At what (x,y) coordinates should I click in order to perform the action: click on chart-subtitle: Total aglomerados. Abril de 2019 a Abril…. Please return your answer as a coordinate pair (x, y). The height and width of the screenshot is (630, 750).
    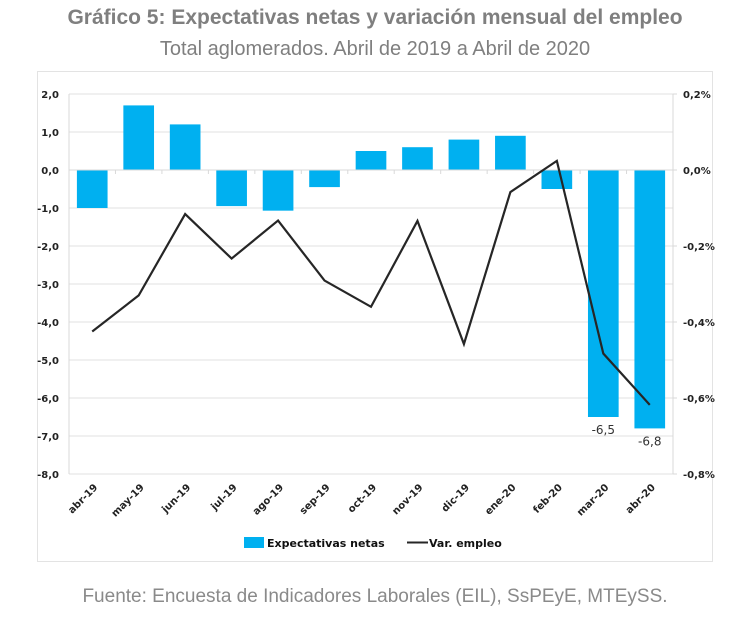
    Looking at the image, I should click on (375, 49).